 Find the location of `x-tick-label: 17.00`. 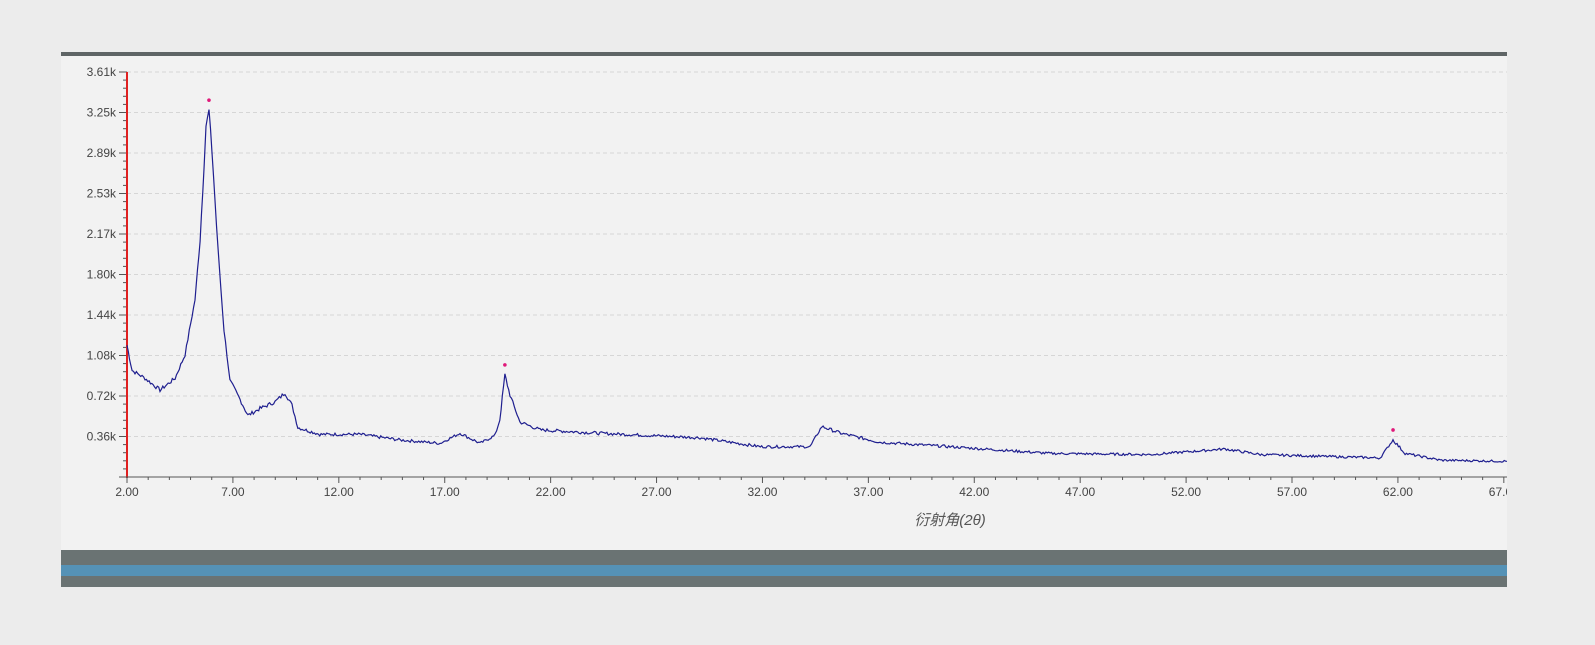

x-tick-label: 17.00 is located at coordinates (445, 492).